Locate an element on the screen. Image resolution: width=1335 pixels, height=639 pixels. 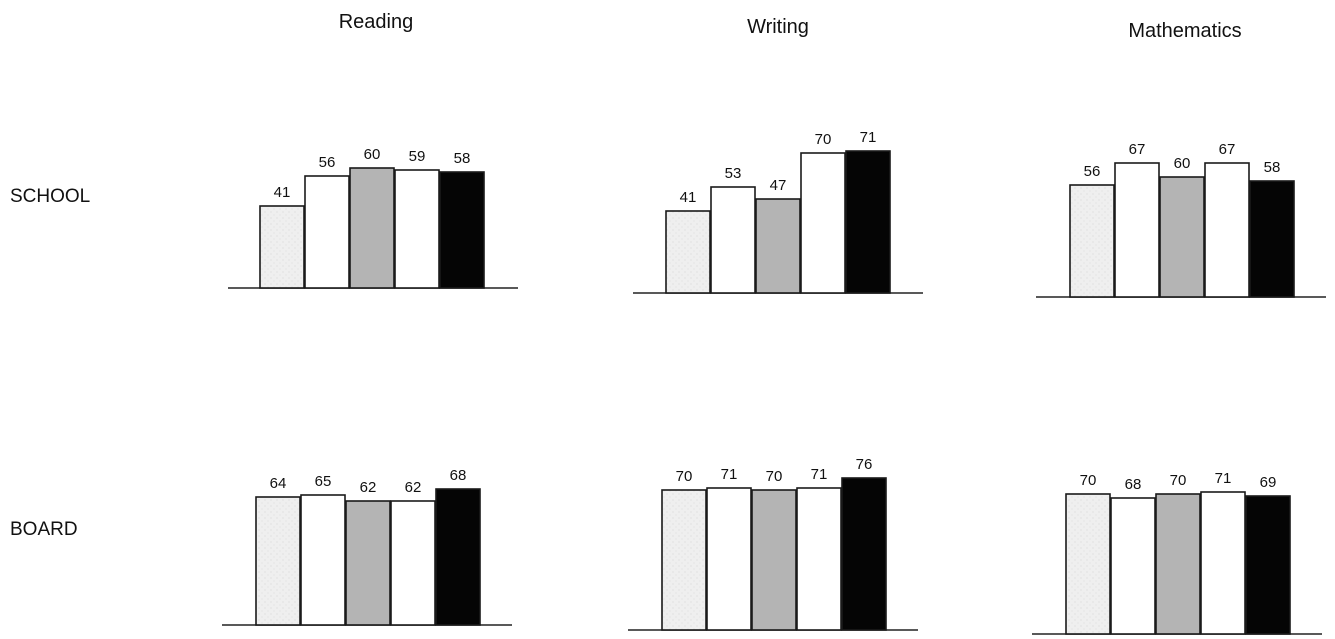
chart-panel-board-reading: 64 65 62 62 68 is located at coordinates (367, 546).